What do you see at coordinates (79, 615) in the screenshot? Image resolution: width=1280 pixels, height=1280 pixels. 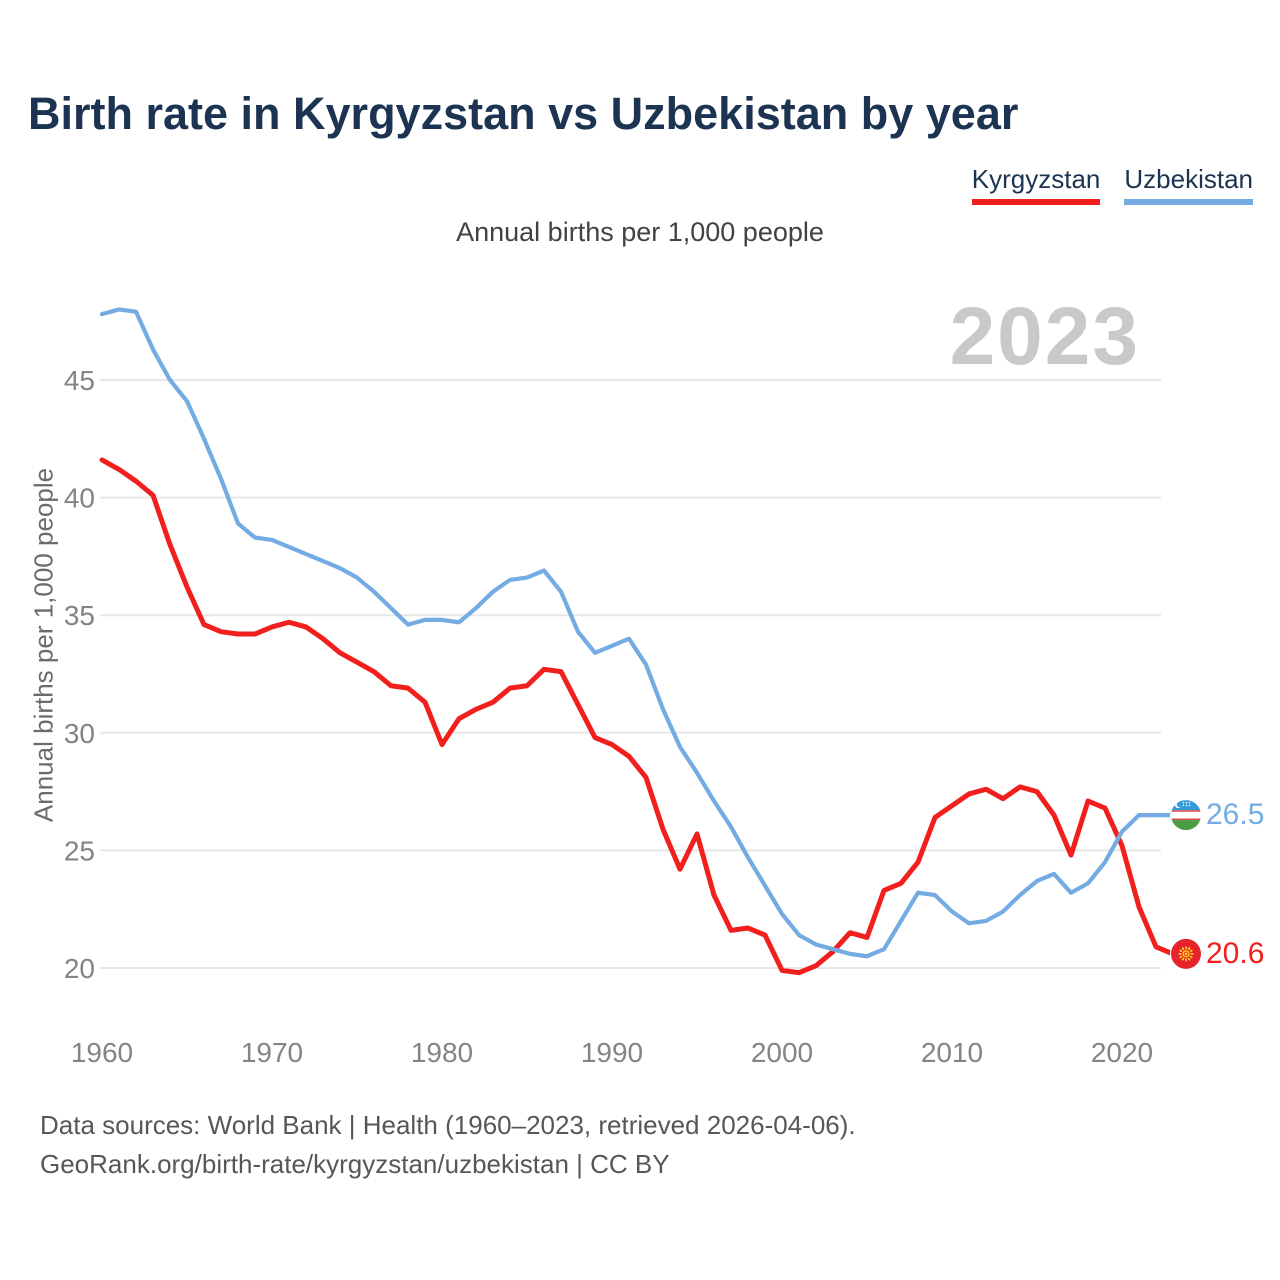 I see `y-tick-label: 35` at bounding box center [79, 615].